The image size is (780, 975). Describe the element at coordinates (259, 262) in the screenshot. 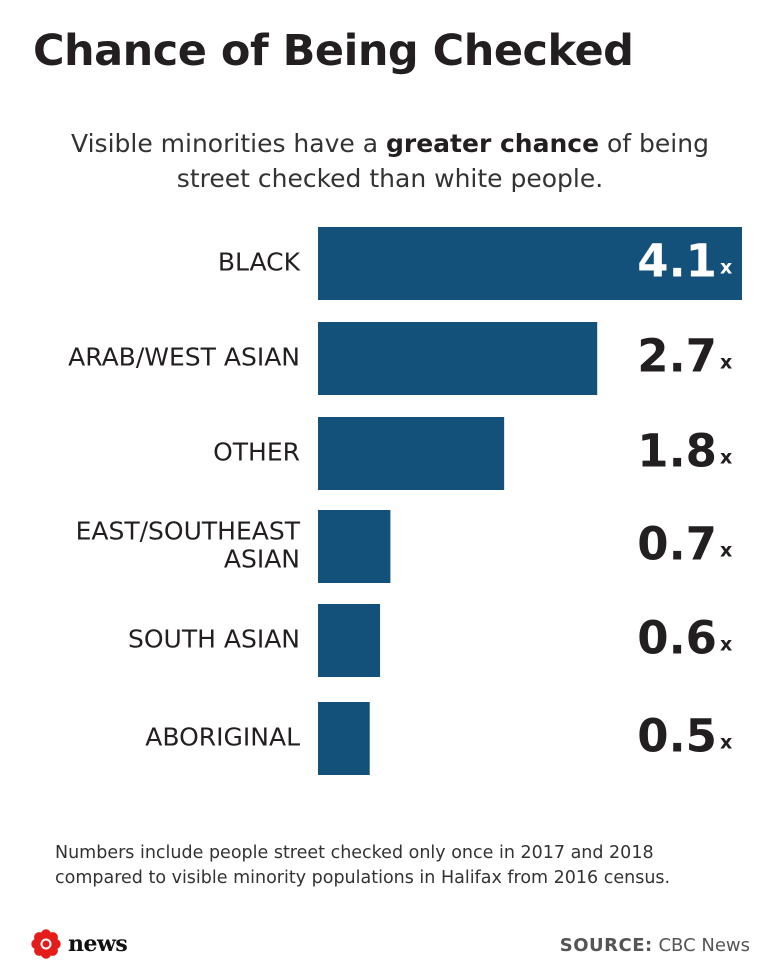

I see `category-label-0: BLACK` at that location.